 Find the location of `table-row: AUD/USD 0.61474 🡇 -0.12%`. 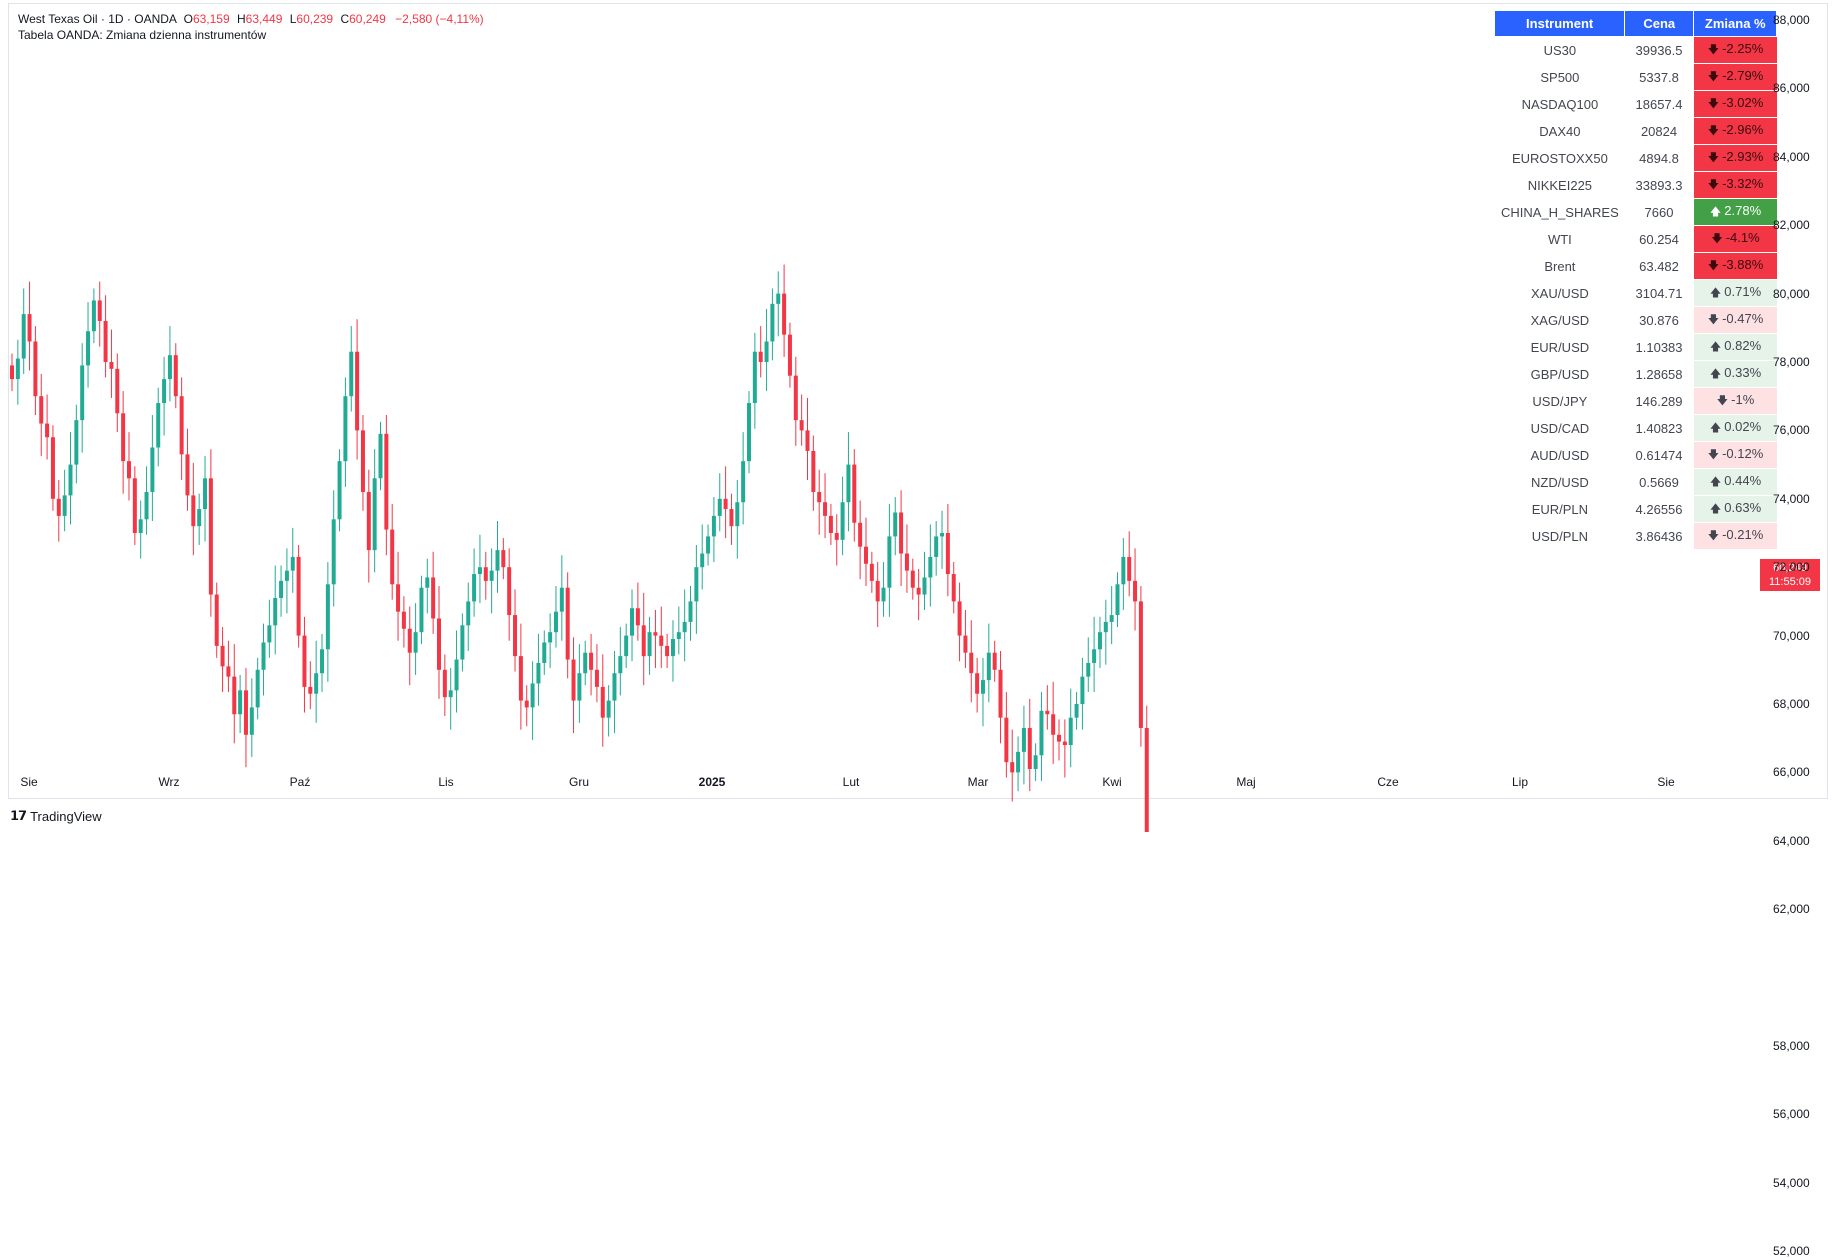

table-row: AUD/USD 0.61474 🡇 -0.12% is located at coordinates (1636, 455).